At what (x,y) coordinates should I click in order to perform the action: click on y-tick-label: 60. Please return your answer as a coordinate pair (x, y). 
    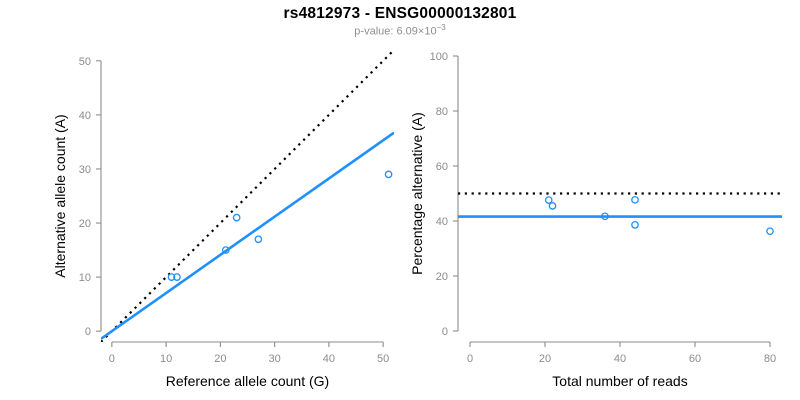
    Looking at the image, I should click on (442, 167).